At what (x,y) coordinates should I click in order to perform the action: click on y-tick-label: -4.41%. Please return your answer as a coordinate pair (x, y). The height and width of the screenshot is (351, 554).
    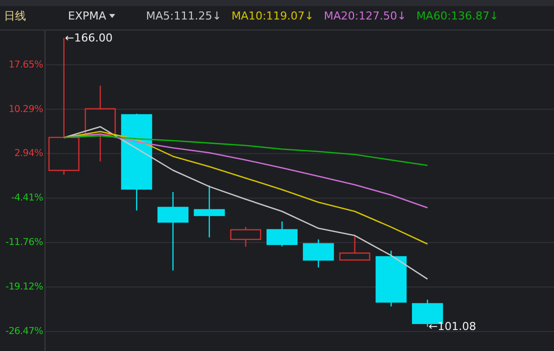
    Looking at the image, I should click on (27, 198).